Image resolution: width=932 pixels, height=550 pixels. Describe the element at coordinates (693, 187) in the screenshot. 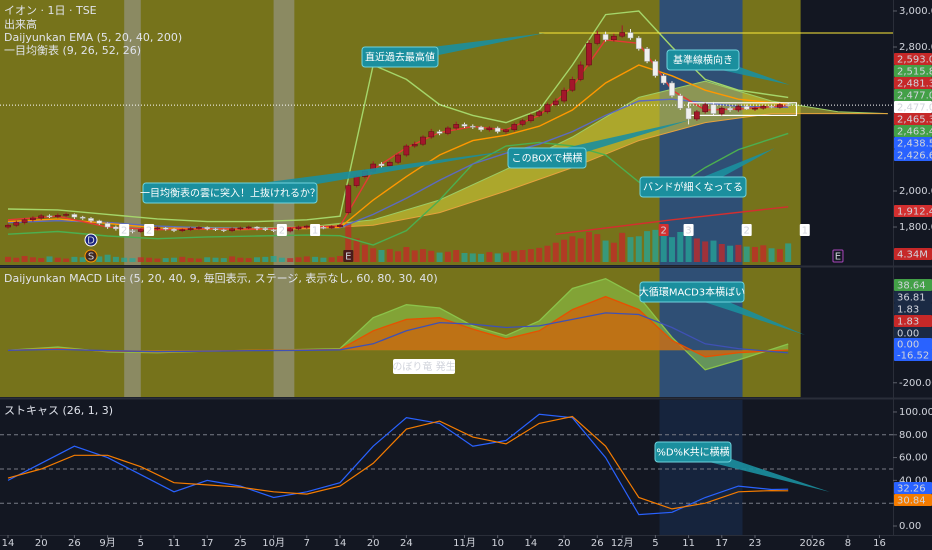

I see `annotation-box` at that location.